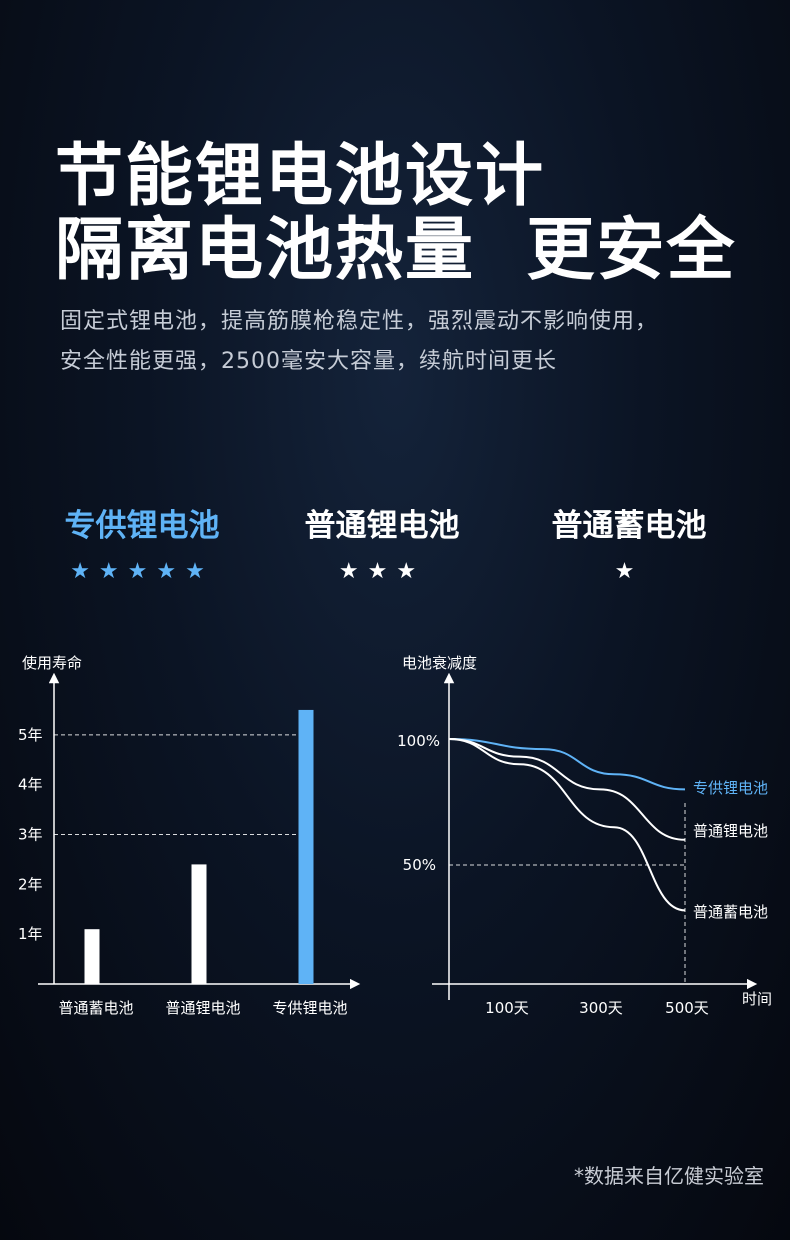  I want to click on description-line-1: 固定式锂电池，提高筋膜枪稳定性，强烈震动不影响使用，, so click(359, 321).